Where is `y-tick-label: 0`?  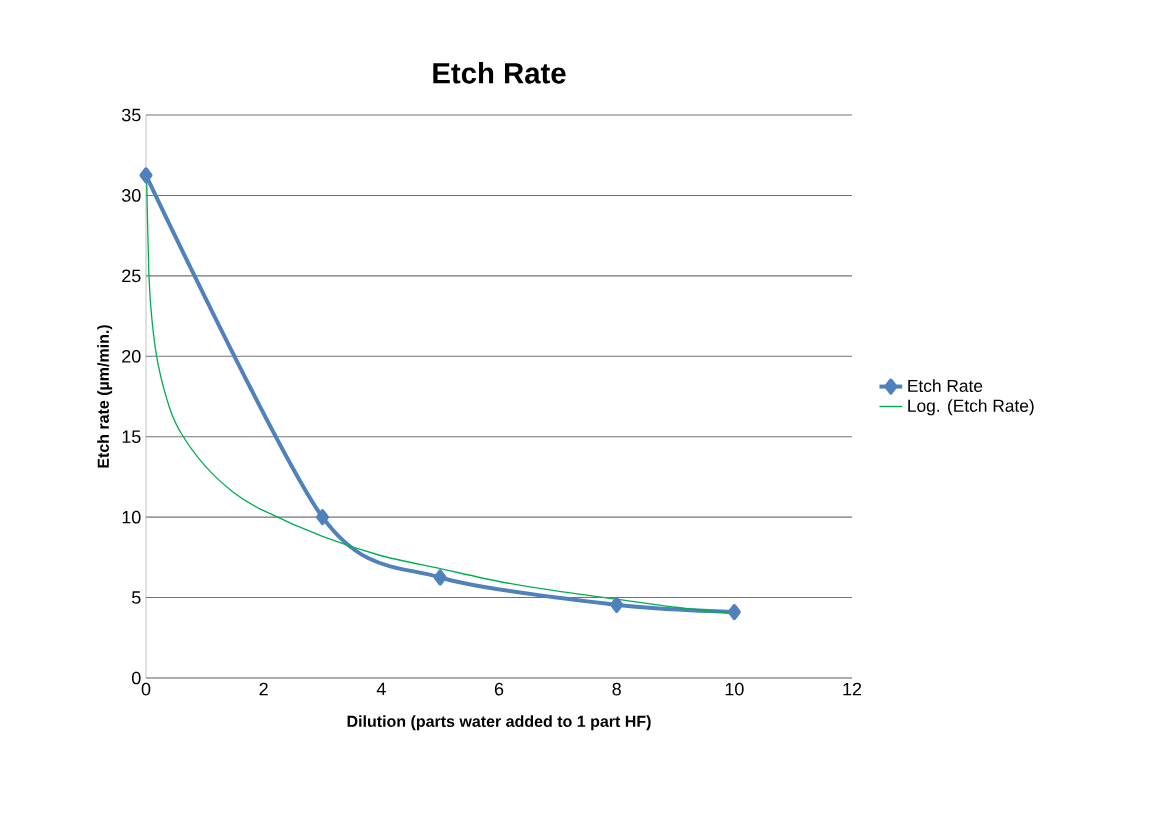 y-tick-label: 0 is located at coordinates (136, 678).